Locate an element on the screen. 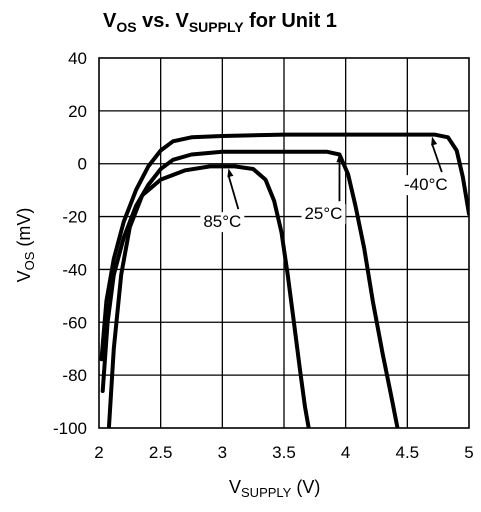  y-axis-label: VOS (mV) is located at coordinates (25, 245).